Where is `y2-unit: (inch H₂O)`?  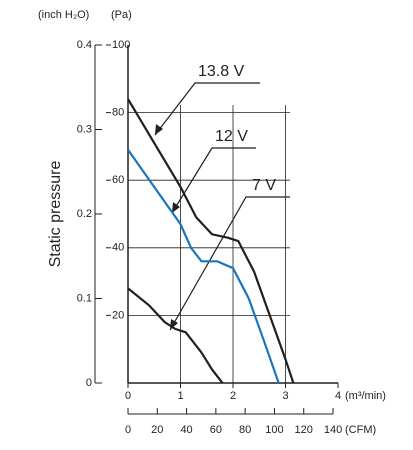 y2-unit: (inch H₂O) is located at coordinates (63, 15).